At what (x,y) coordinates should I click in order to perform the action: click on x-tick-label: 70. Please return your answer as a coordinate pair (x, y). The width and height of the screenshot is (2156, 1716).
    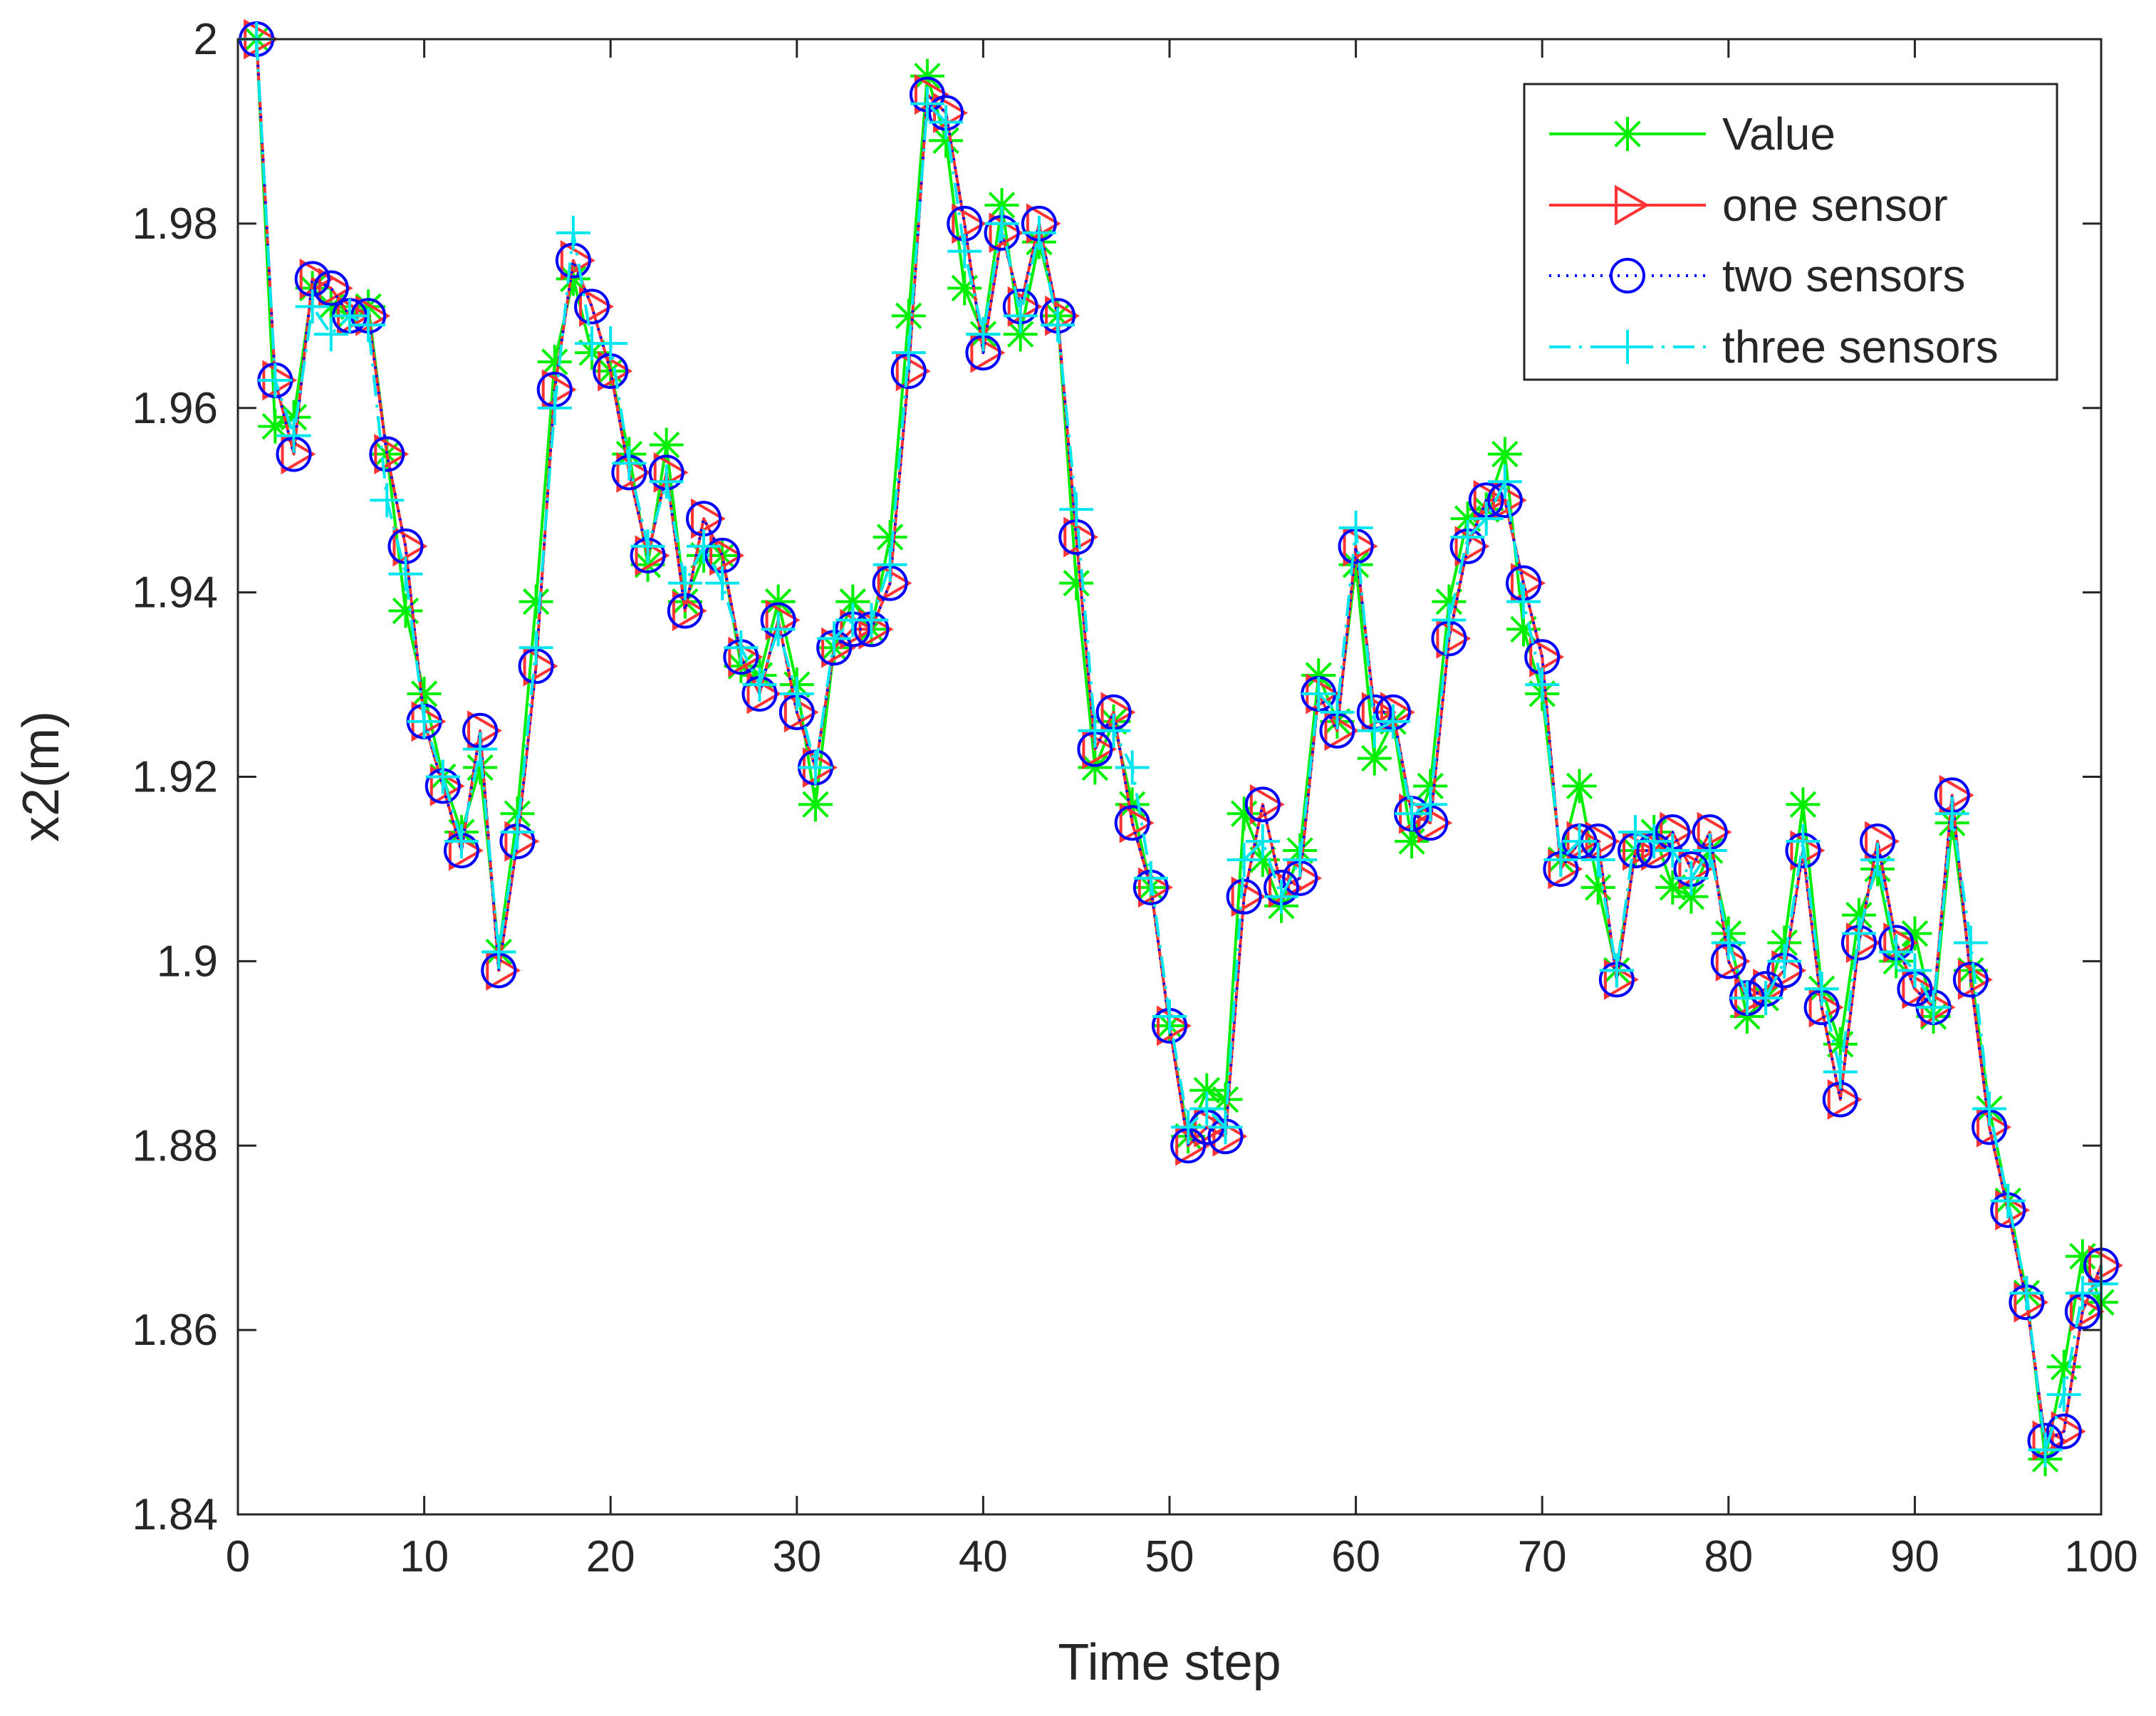
    Looking at the image, I should click on (1542, 1556).